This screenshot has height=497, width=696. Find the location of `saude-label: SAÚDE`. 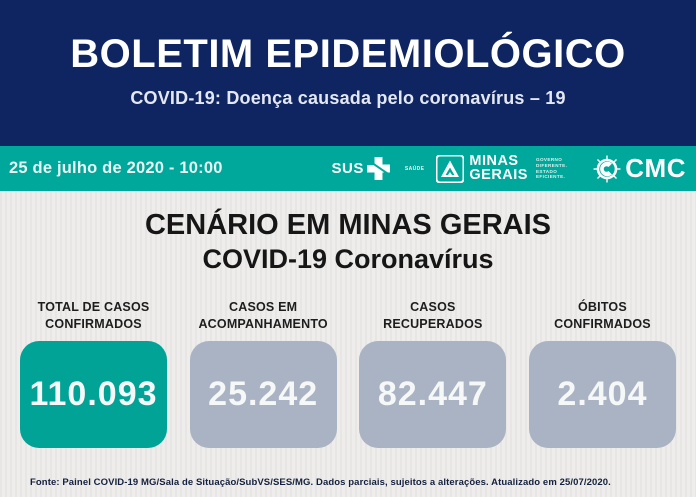

saude-label: SAÚDE is located at coordinates (414, 168).